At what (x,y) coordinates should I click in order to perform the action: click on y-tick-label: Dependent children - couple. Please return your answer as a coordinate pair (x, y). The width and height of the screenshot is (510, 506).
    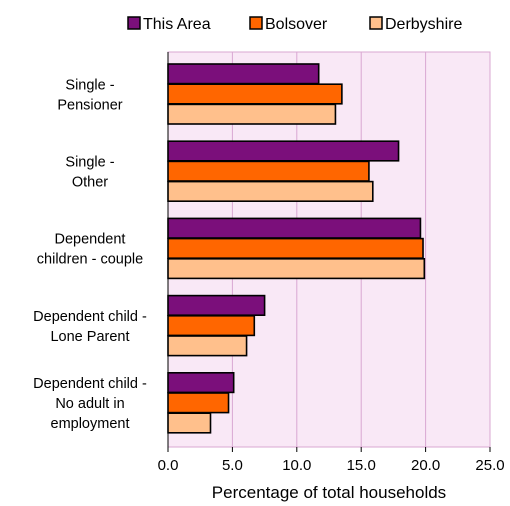
    Looking at the image, I should click on (90, 250).